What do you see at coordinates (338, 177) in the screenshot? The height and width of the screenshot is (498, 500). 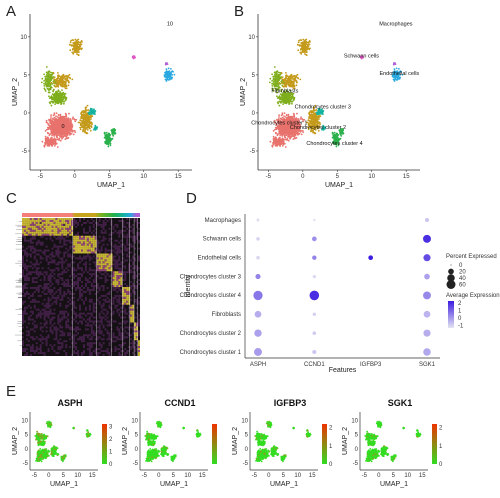 I see `x-tick-label: 5` at bounding box center [338, 177].